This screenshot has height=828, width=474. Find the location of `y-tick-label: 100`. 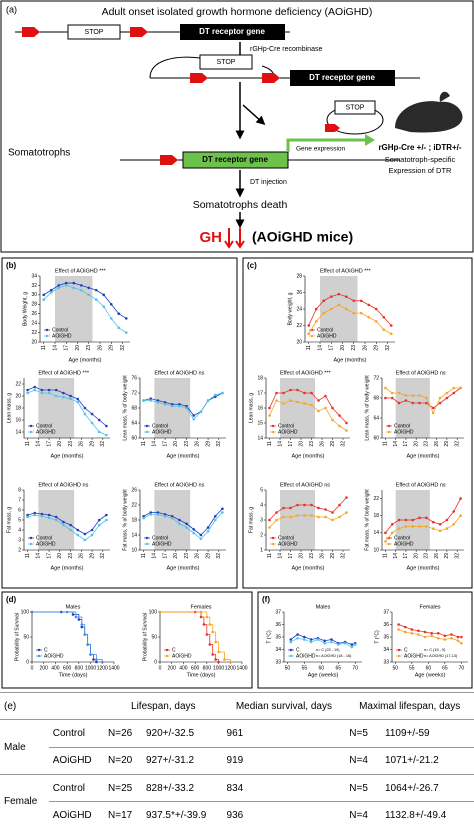

y-tick-label: 100 is located at coordinates (25, 612).